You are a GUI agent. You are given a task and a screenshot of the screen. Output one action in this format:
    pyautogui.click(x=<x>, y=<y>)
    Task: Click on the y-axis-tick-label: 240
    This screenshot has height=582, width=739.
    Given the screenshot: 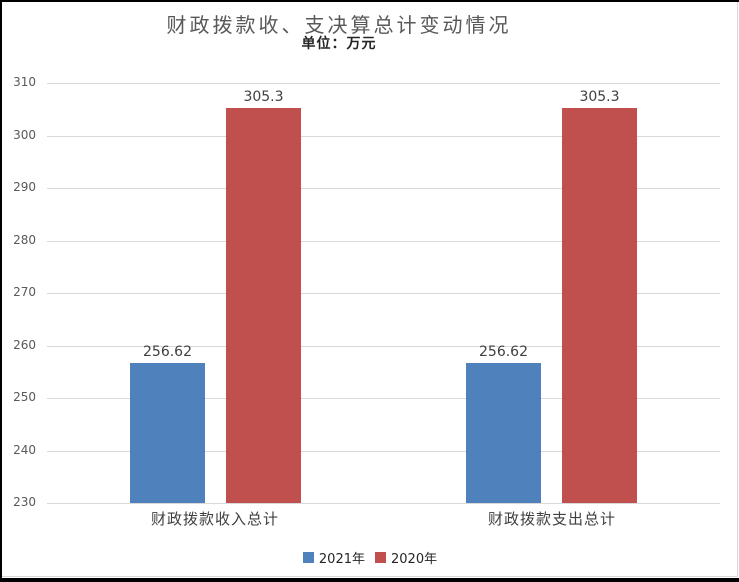 What is the action you would take?
    pyautogui.click(x=24, y=450)
    